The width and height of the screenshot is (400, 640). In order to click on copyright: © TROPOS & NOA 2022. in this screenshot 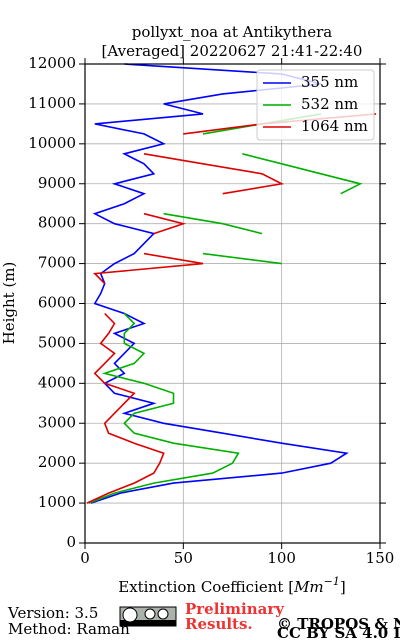, I will do `click(338, 624)`.